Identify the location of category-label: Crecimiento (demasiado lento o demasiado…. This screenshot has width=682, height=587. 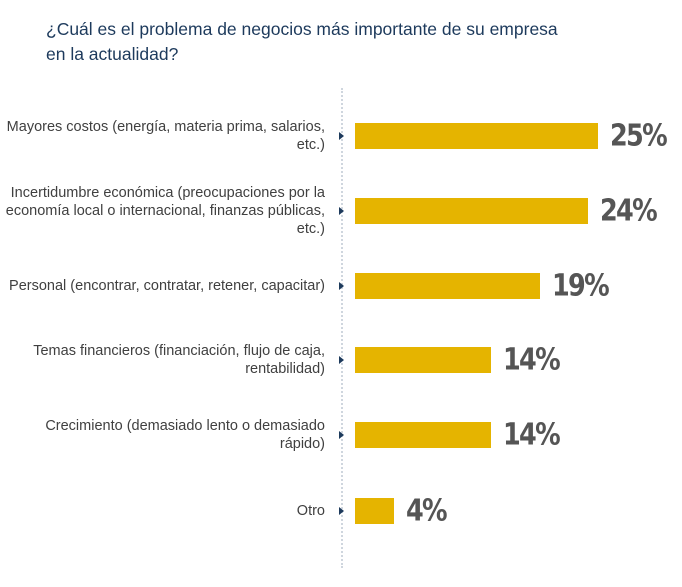
(185, 435).